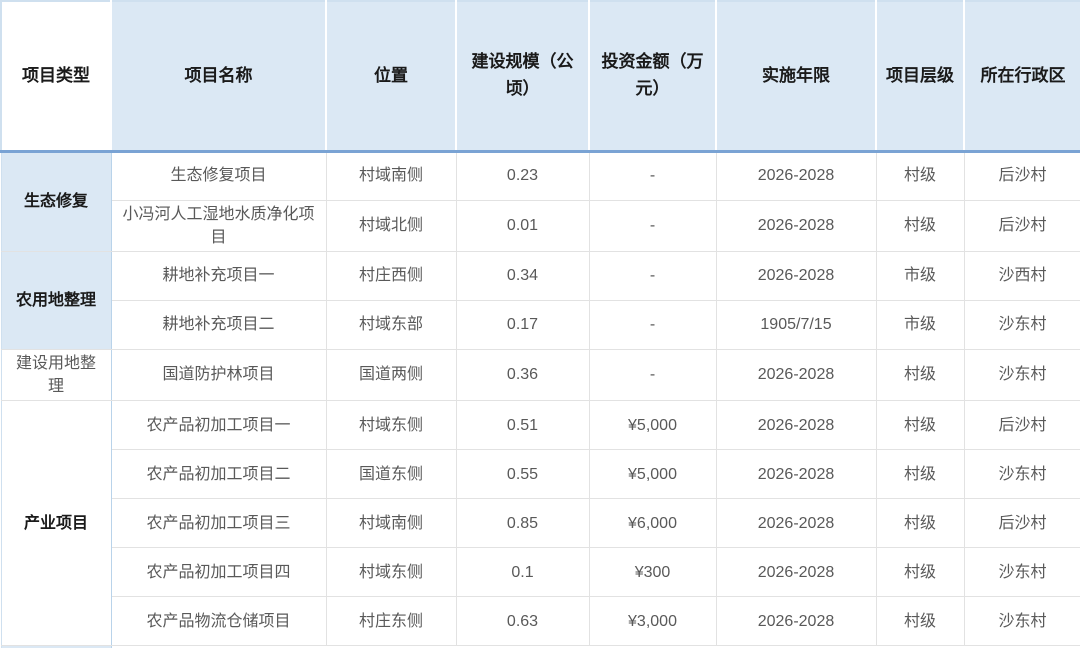 The image size is (1080, 648). I want to click on cell-investment: ¥300, so click(652, 572).